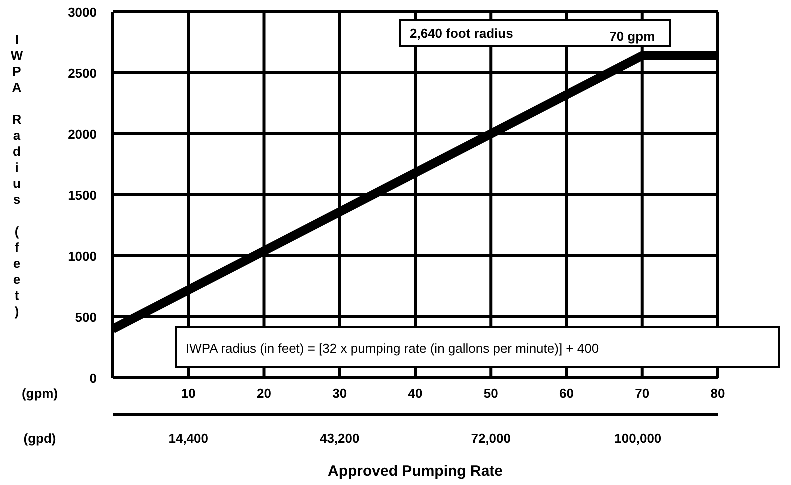 The width and height of the screenshot is (791, 485). I want to click on annotation: 2,640 foot radius, so click(462, 33).